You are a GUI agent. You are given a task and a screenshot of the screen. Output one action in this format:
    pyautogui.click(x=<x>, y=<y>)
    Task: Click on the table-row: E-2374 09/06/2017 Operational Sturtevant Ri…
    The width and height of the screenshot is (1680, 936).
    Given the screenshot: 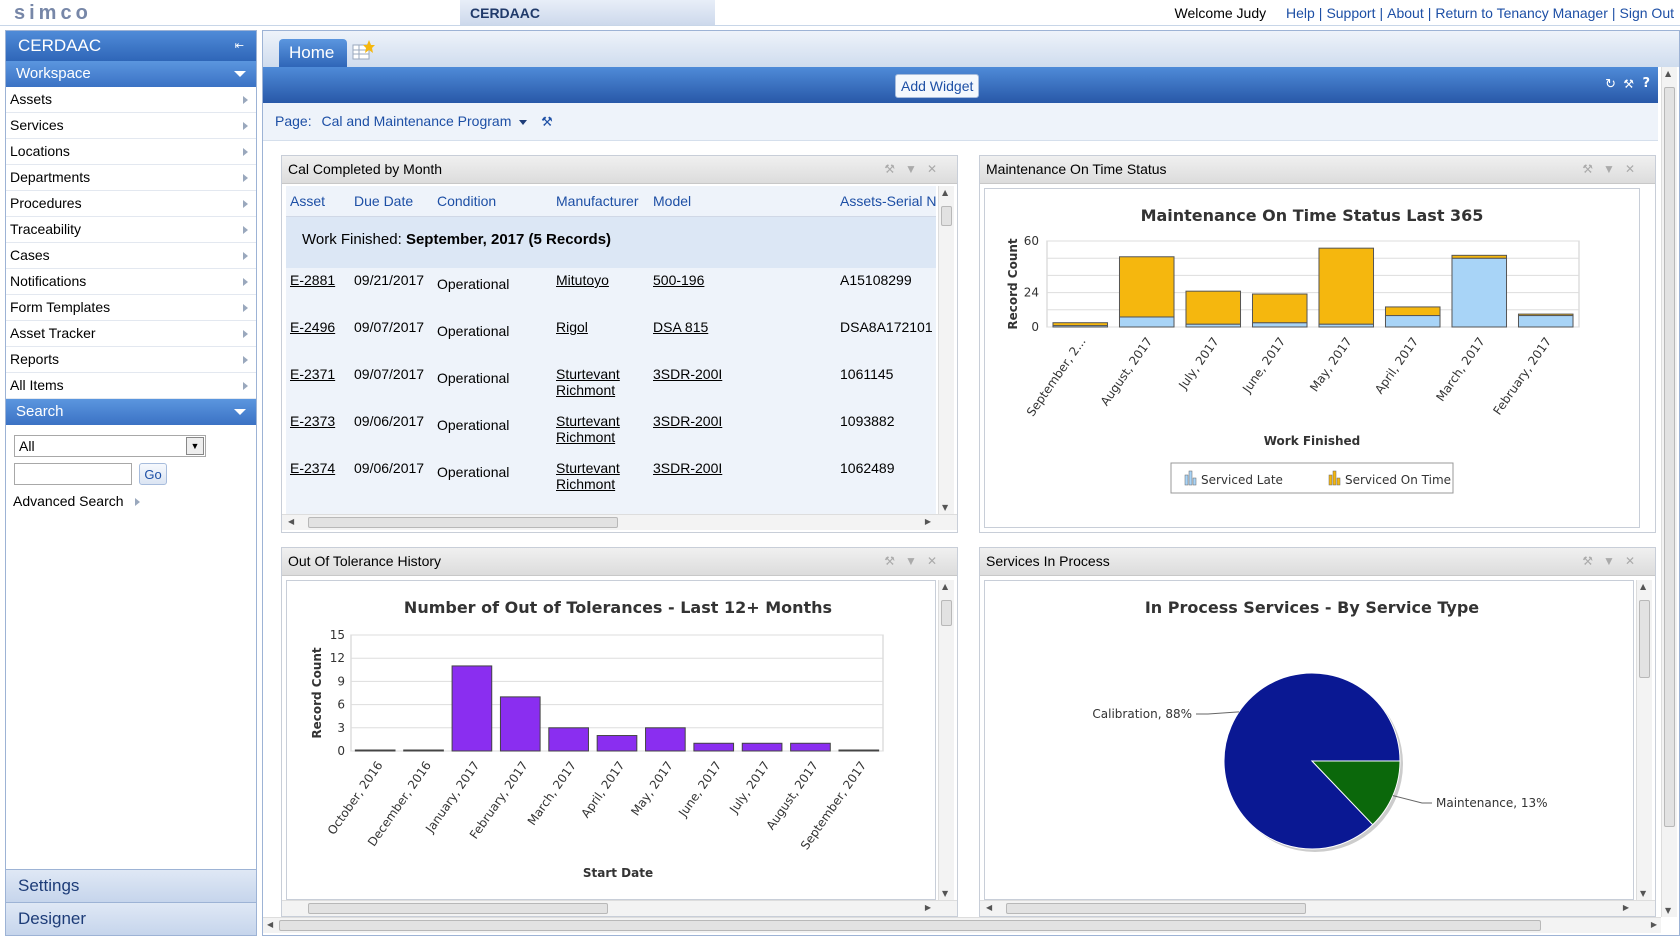 What is the action you would take?
    pyautogui.click(x=611, y=479)
    